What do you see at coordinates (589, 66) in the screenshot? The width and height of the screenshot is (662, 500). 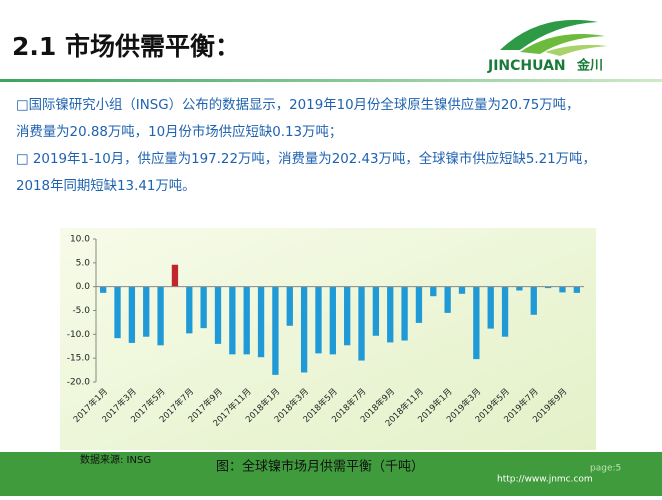 I see `logo-cn: 金川` at bounding box center [589, 66].